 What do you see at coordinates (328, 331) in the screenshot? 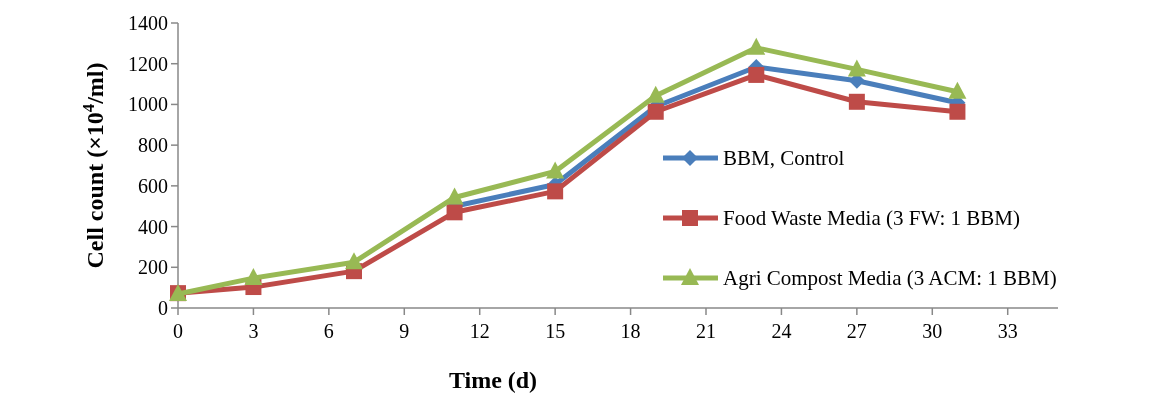
I see `x-tick-label: 6` at bounding box center [328, 331].